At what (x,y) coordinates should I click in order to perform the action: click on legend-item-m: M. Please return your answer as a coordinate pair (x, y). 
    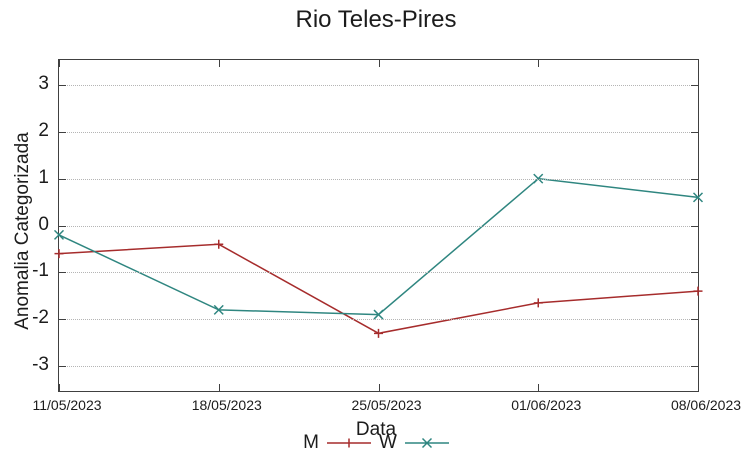
    Looking at the image, I should click on (337, 443).